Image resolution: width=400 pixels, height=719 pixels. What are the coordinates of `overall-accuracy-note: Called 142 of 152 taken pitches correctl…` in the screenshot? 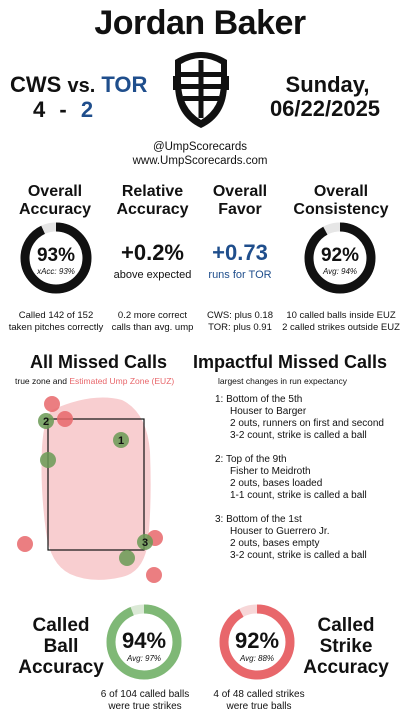 It's located at (56, 321).